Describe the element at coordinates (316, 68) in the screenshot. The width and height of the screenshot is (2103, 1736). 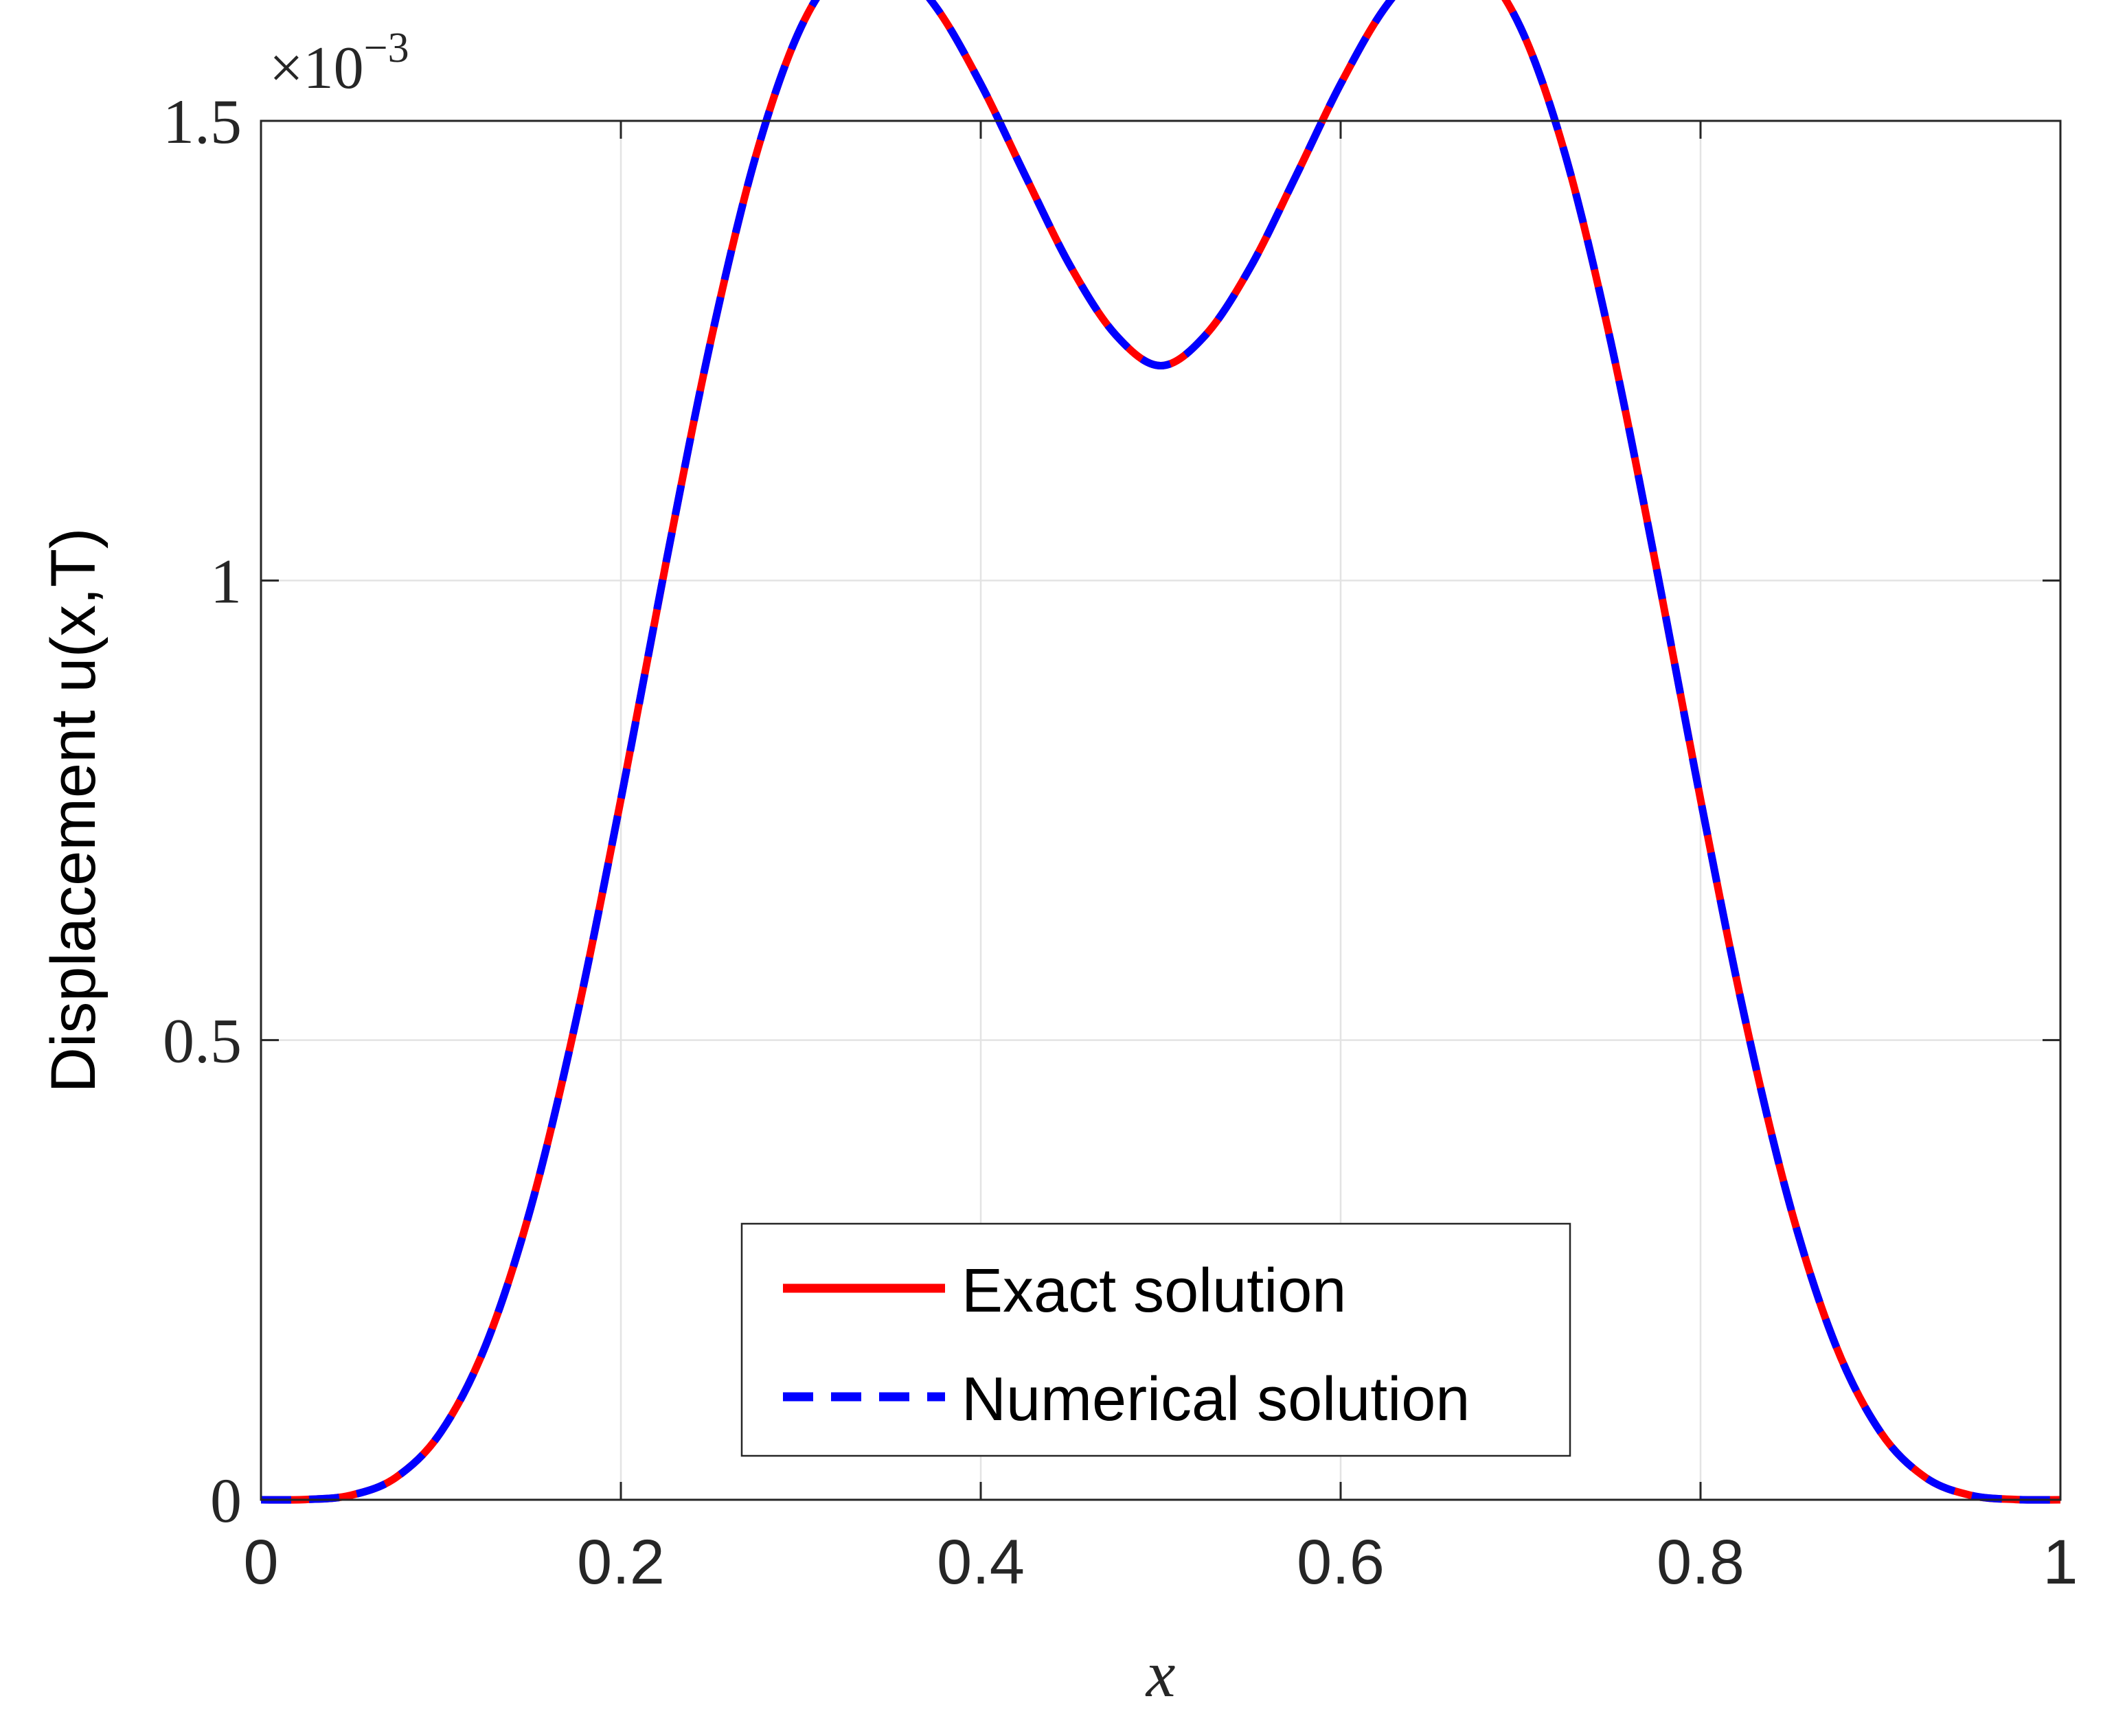
I see `y-axis-exponent-base: ×10` at that location.